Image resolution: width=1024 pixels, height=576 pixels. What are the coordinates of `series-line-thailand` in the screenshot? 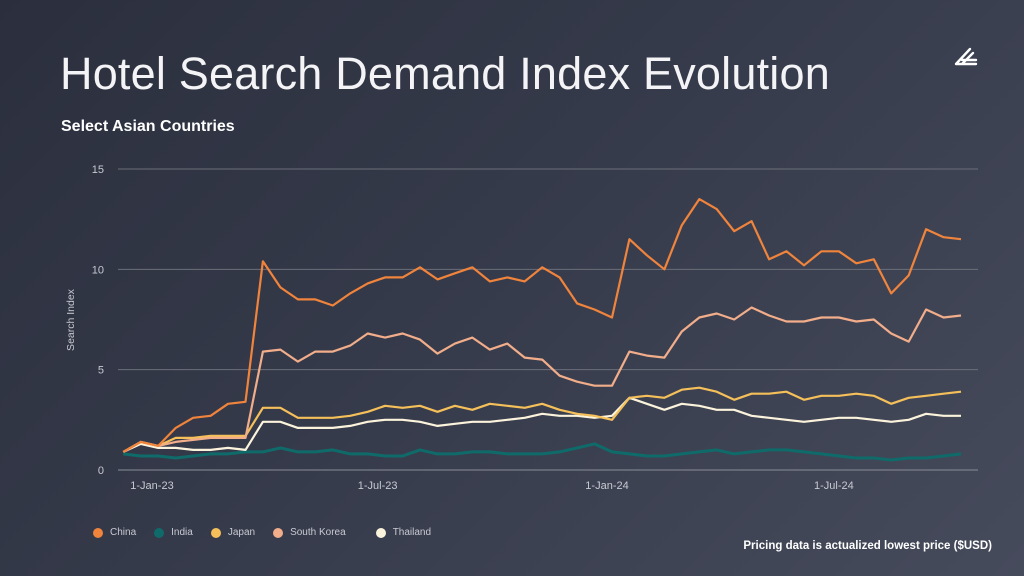 It's located at (541, 424).